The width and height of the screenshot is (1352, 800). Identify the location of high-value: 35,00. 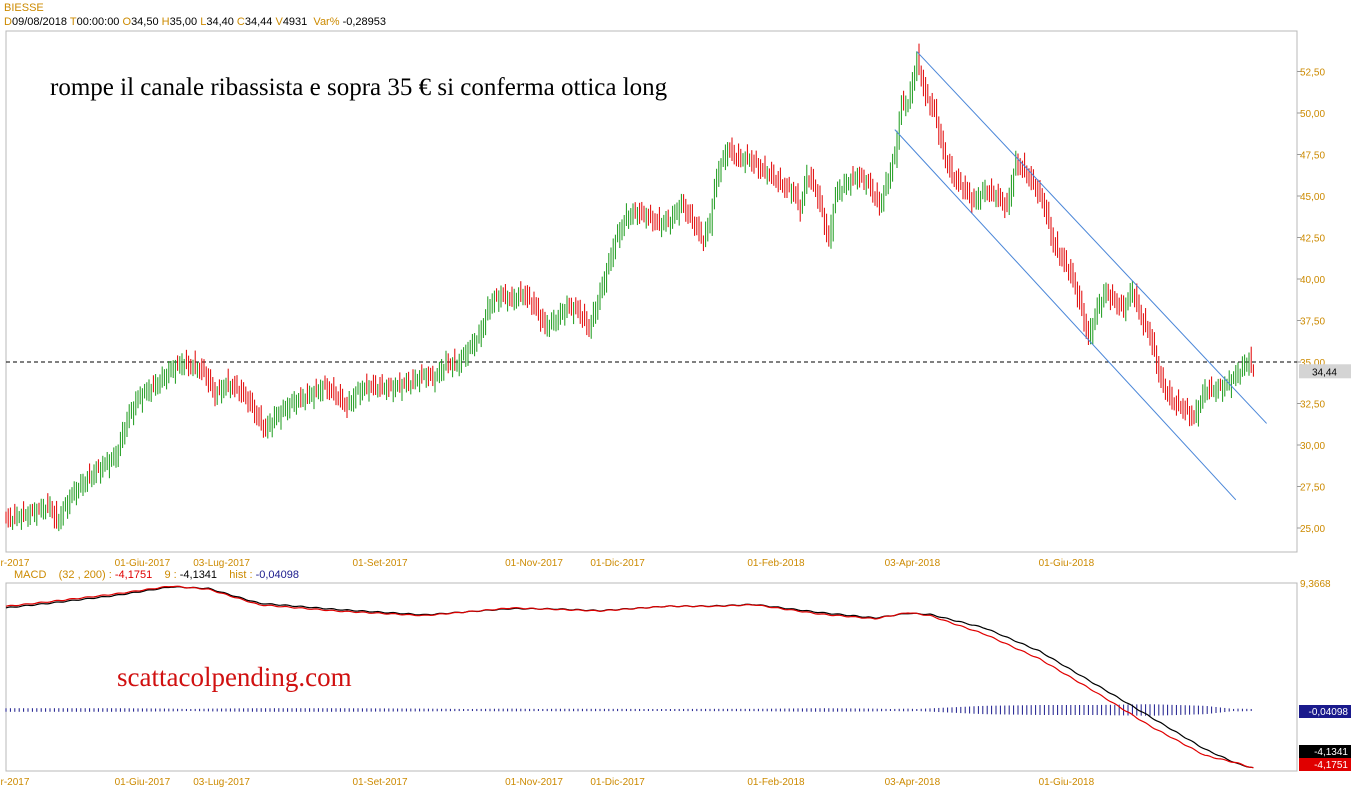
(183, 22).